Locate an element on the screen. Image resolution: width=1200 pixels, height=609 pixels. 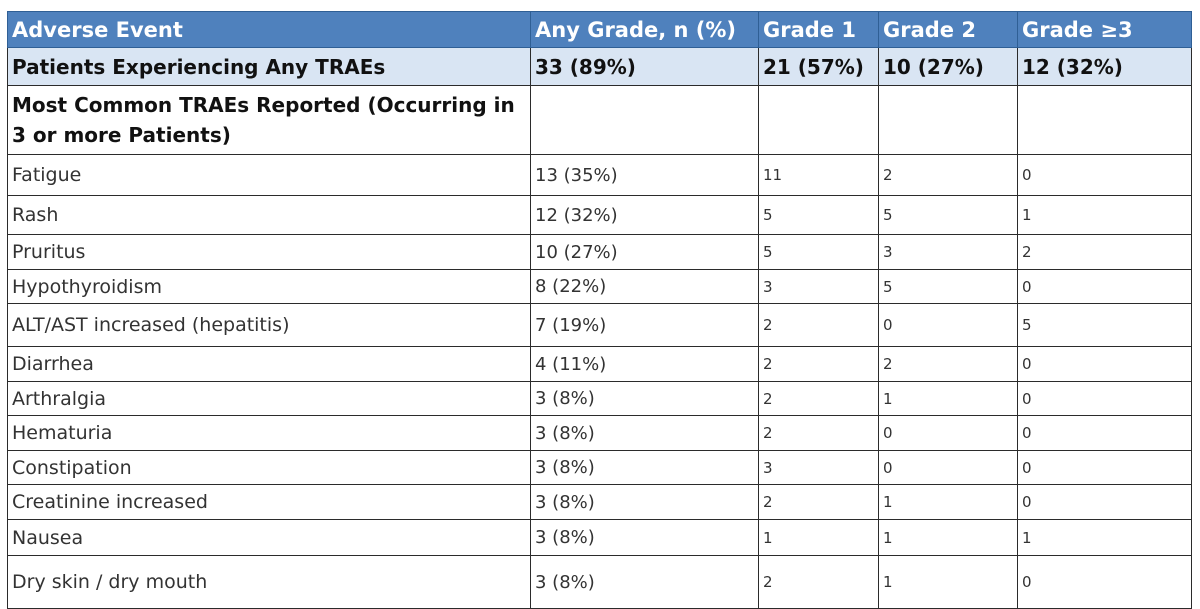
event-cell: Hypothyroidism is located at coordinates (269, 286).